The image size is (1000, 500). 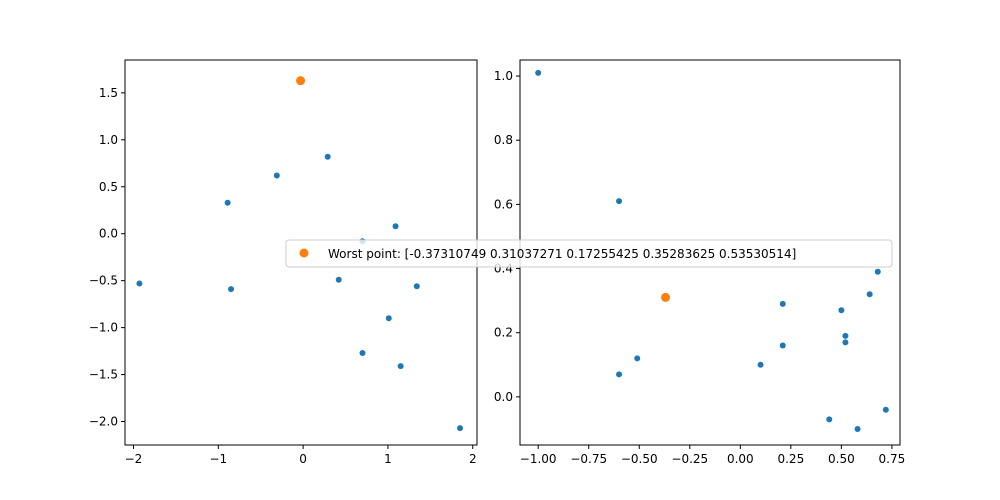 What do you see at coordinates (892, 459) in the screenshot?
I see `x-tick-label: 0.75` at bounding box center [892, 459].